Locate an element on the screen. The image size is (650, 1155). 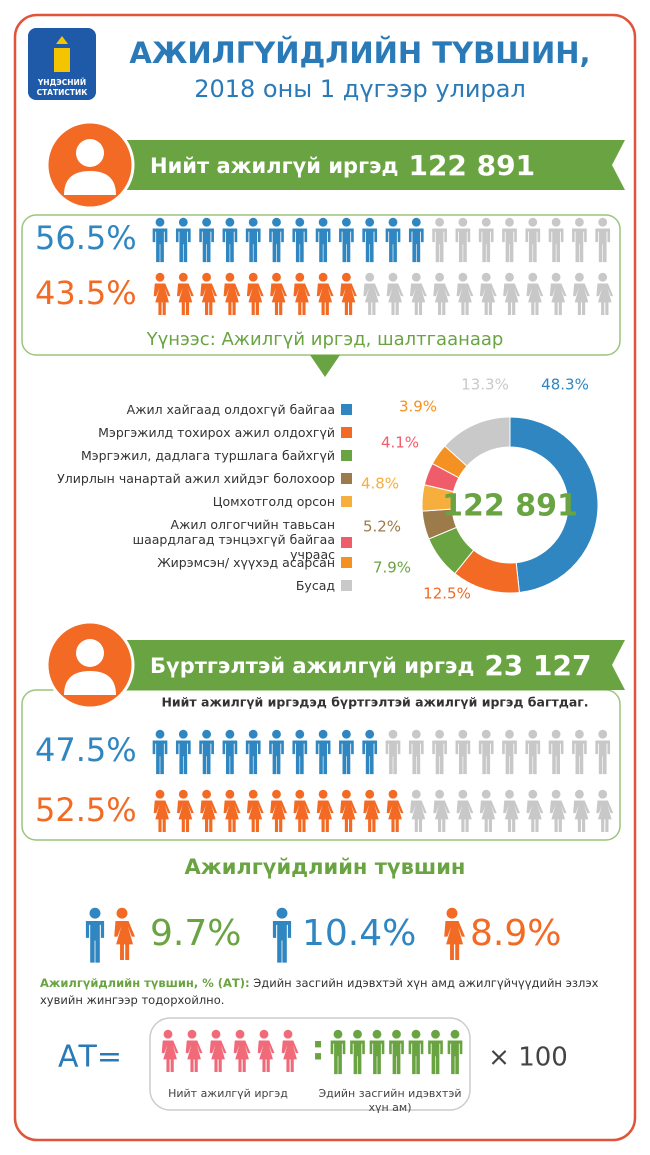
donut-title: Үүнээс: Ажилгүй иргэд, шалтгаанаар is located at coordinates (325, 339).